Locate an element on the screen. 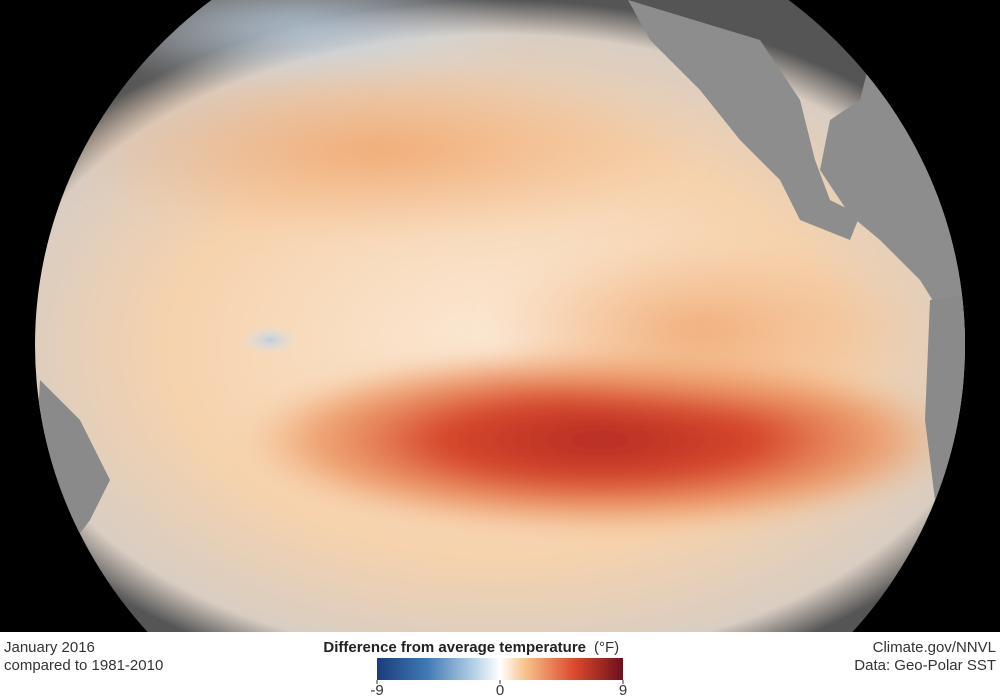  tick-label: -9 is located at coordinates (376, 690).